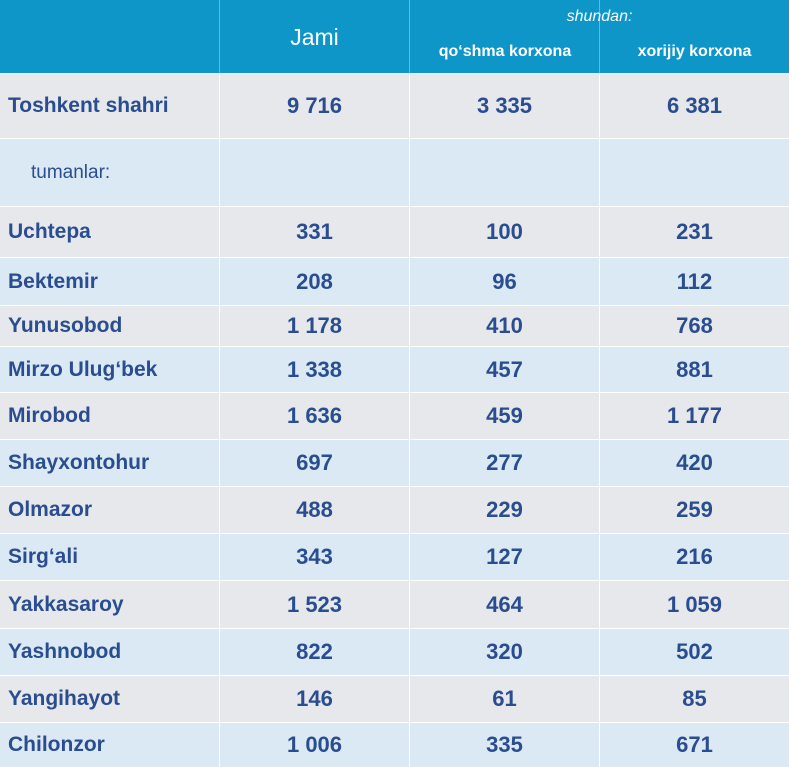  Describe the element at coordinates (694, 651) in the screenshot. I see `cell-xorijiy-korxona: 502` at that location.